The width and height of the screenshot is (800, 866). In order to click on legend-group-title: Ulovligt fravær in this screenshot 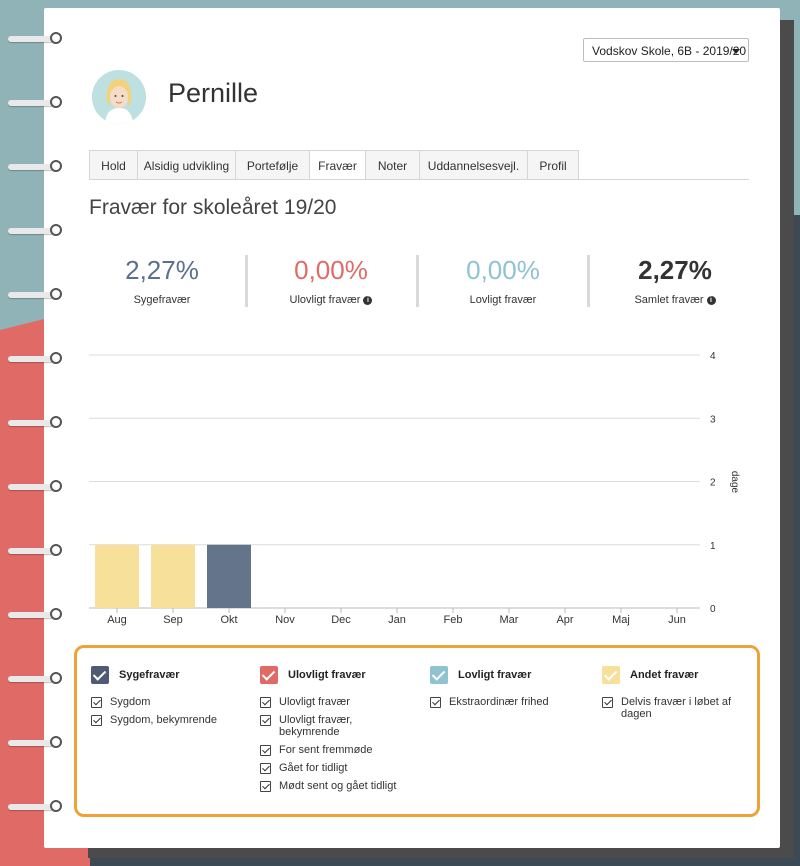, I will do `click(327, 675)`.